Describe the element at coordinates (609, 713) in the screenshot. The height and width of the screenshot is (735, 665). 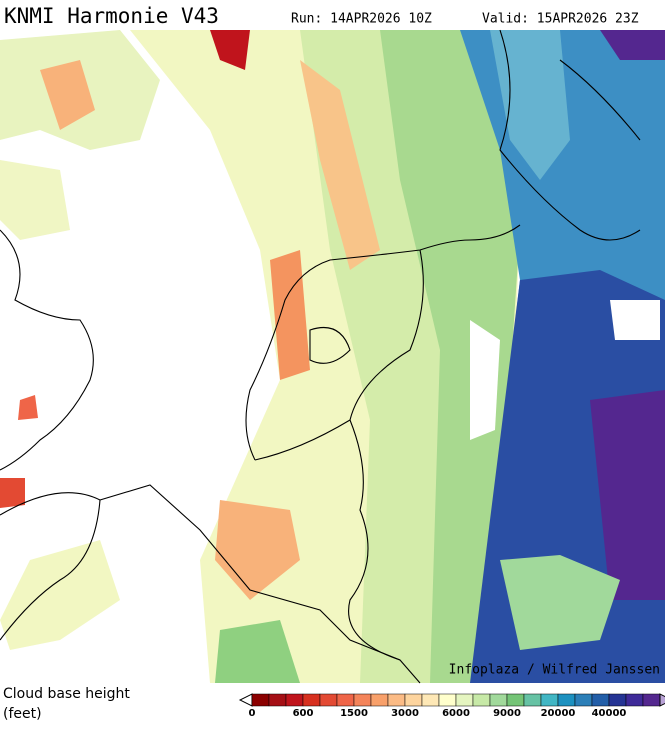
I see `colorbar-tick-label: 40000` at that location.